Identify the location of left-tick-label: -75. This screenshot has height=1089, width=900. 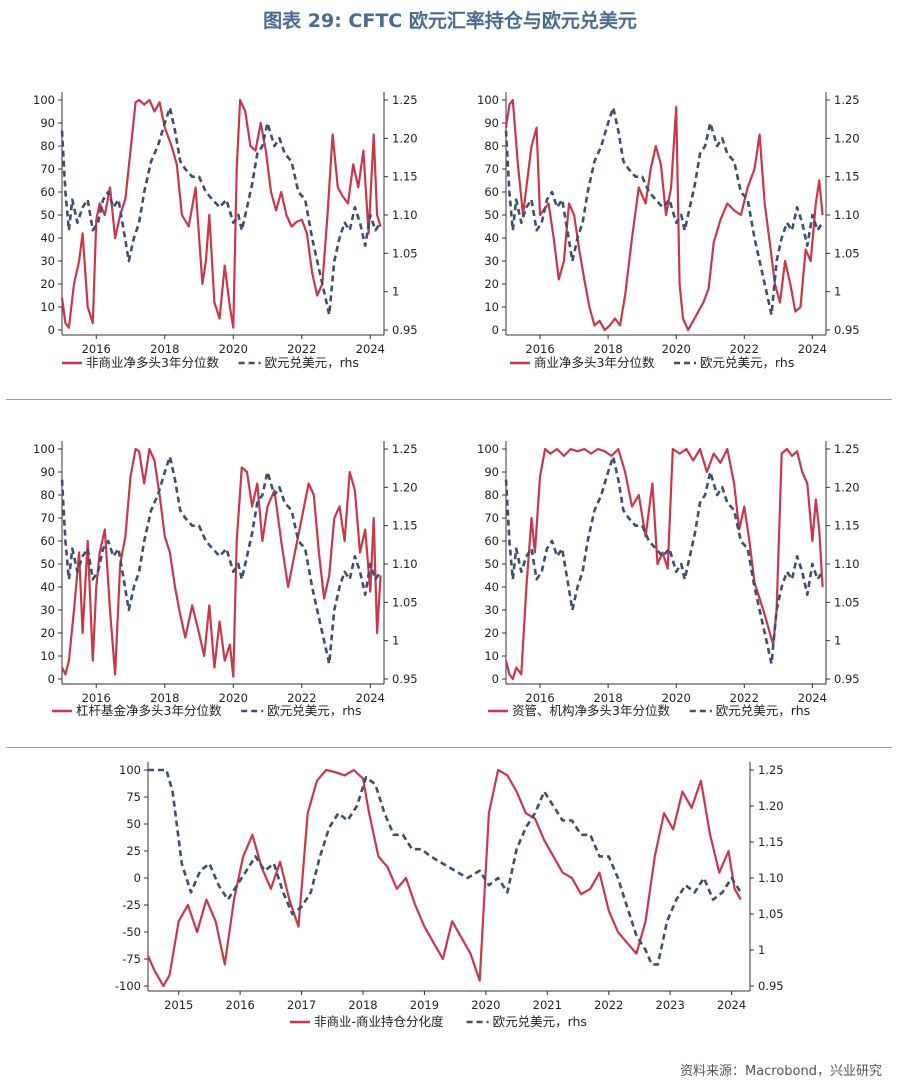
(131, 959).